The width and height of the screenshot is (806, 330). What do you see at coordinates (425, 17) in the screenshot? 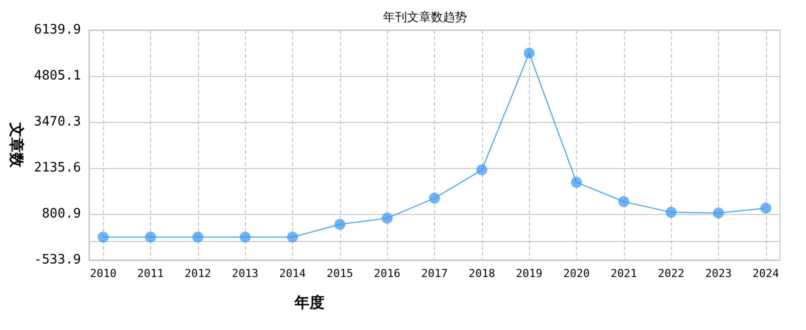
I see `chart-title: 年刊文章数趋势` at bounding box center [425, 17].